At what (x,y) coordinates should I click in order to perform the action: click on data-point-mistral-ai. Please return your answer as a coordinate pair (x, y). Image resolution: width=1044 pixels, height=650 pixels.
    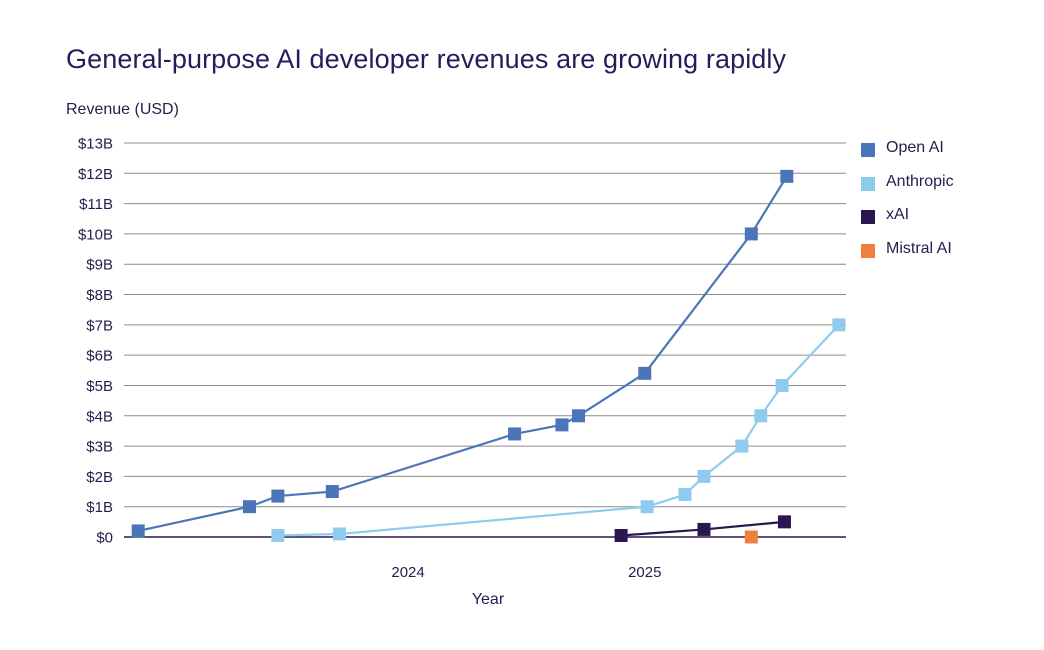
    Looking at the image, I should click on (751, 537).